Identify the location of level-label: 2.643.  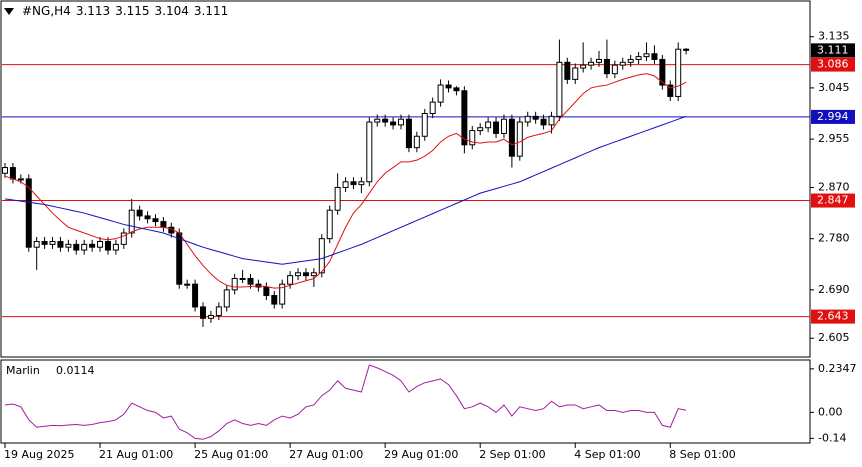
(833, 316).